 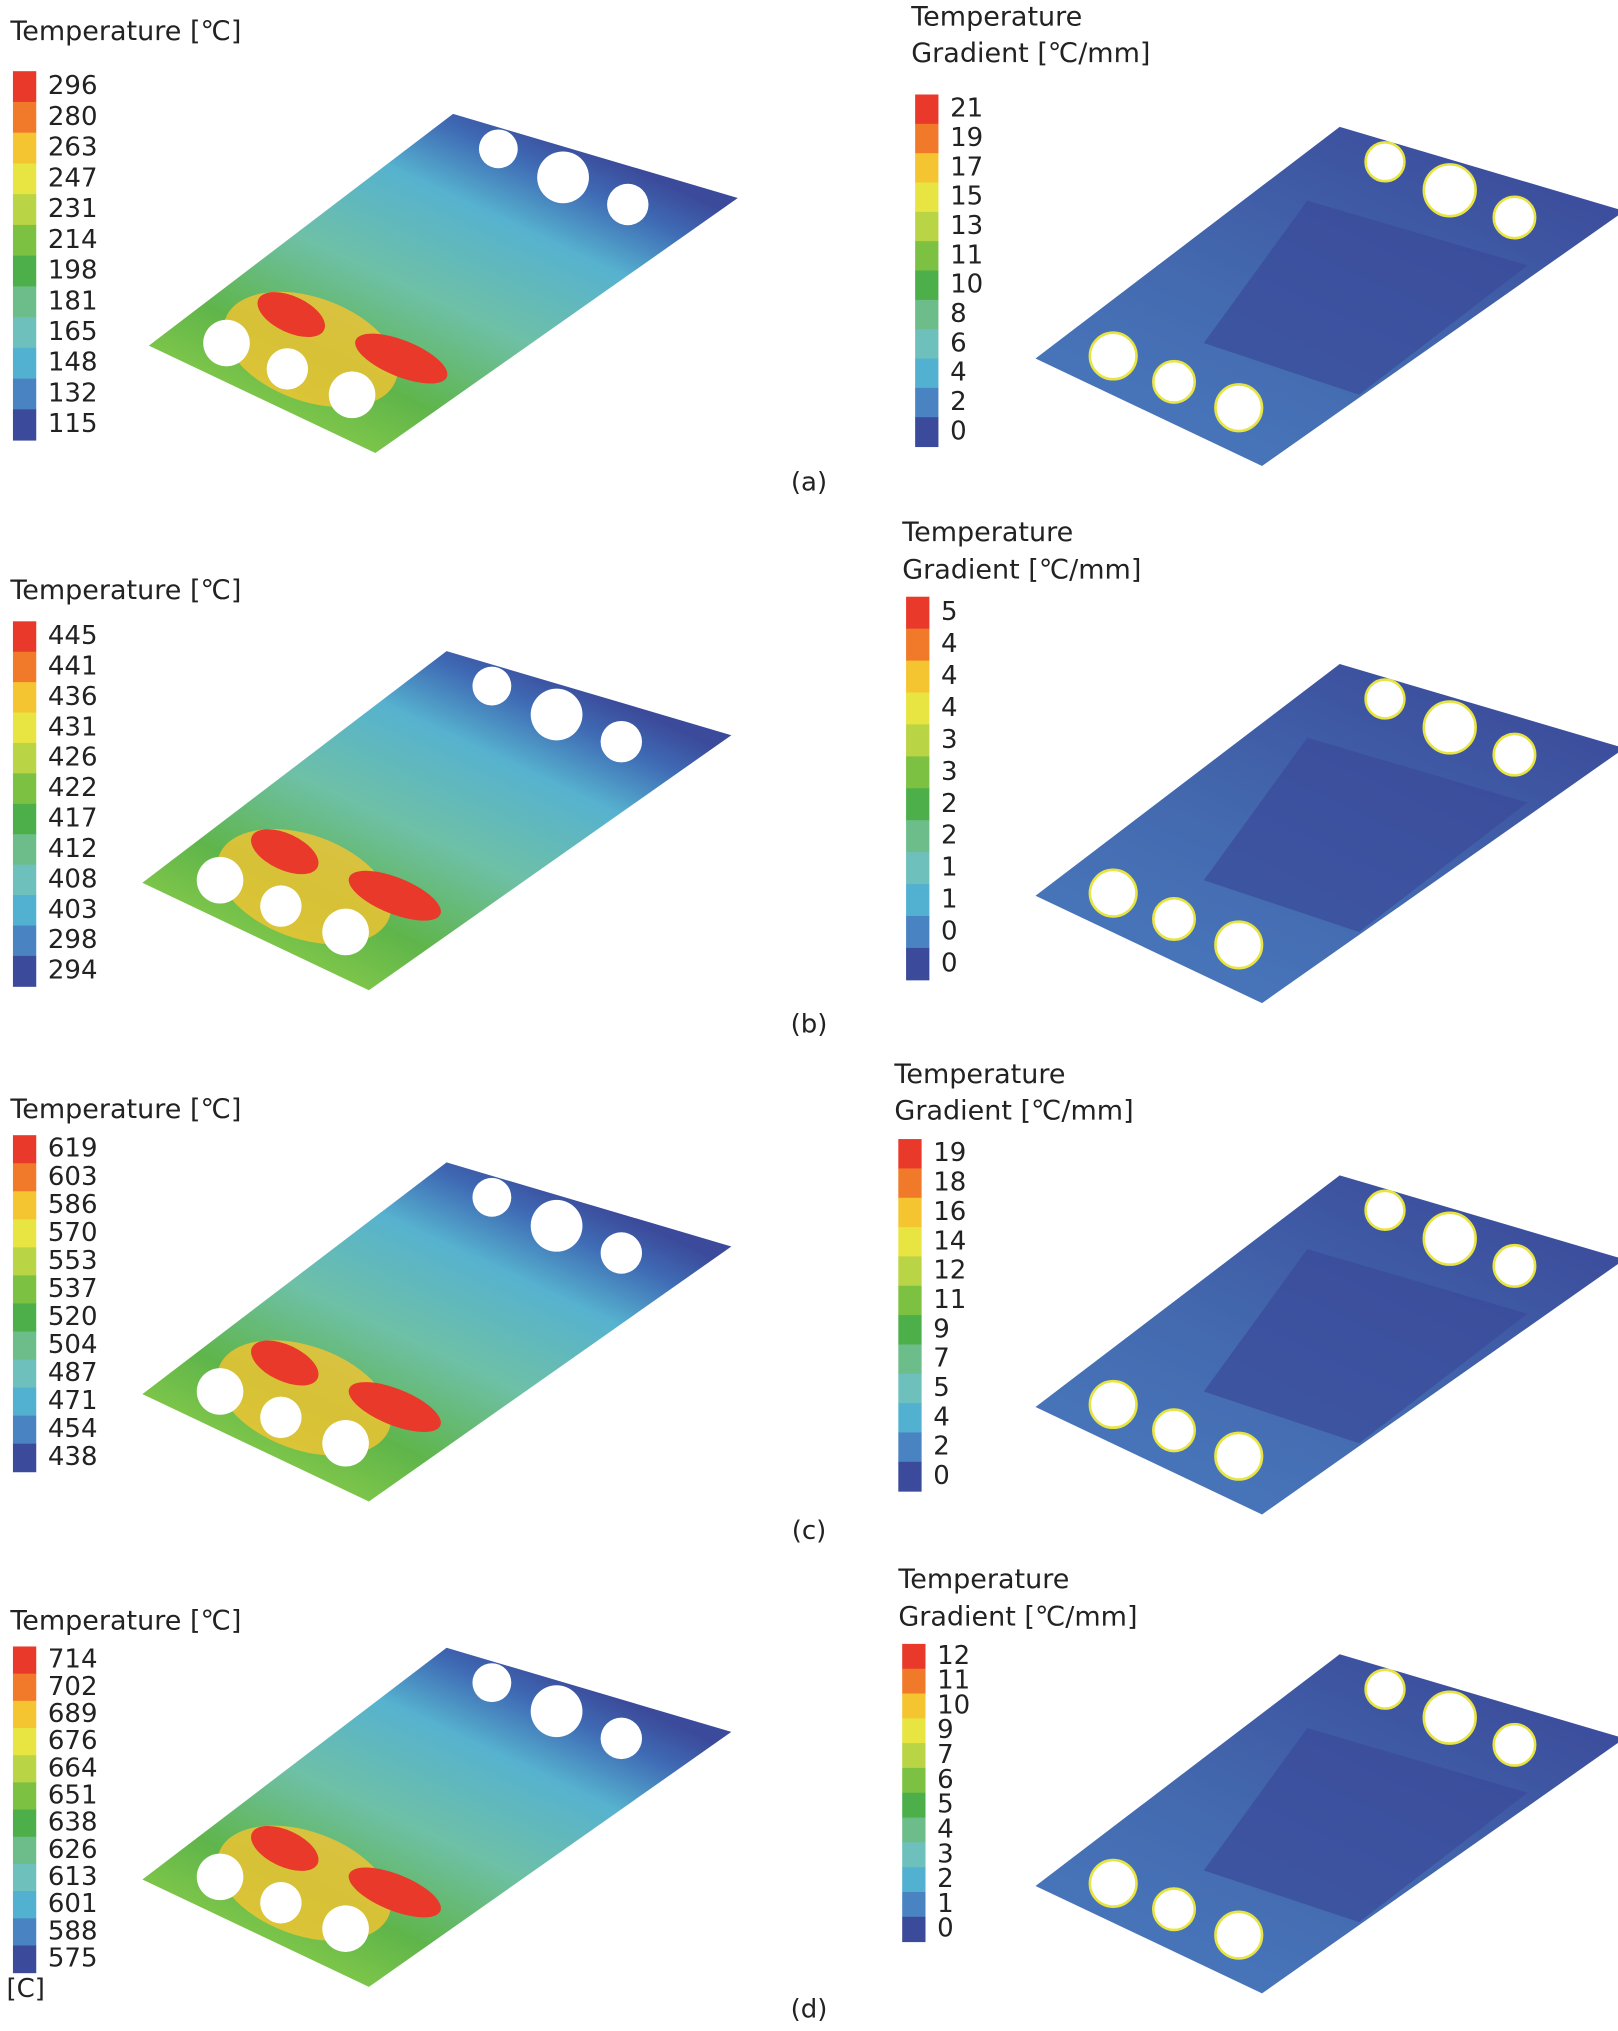 What do you see at coordinates (941, 1447) in the screenshot?
I see `legend-label: 2` at bounding box center [941, 1447].